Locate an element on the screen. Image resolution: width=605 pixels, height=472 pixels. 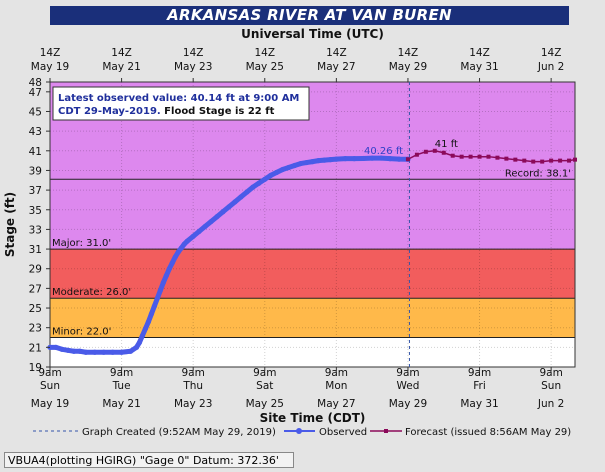
bottom-tick-date: May 29 is located at coordinates (408, 404).